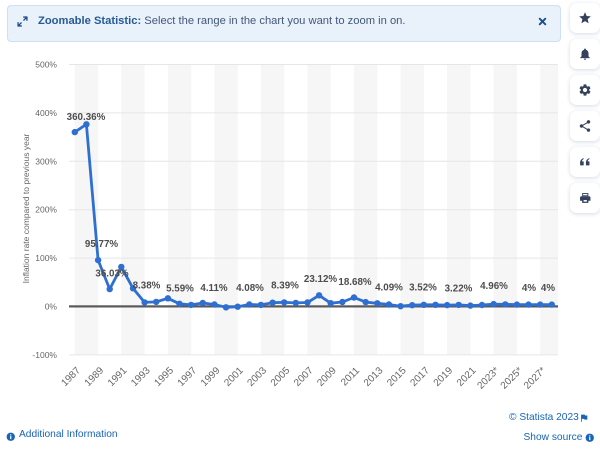 The height and width of the screenshot is (454, 600). Describe the element at coordinates (321, 279) in the screenshot. I see `svg-text: 23.12%` at that location.